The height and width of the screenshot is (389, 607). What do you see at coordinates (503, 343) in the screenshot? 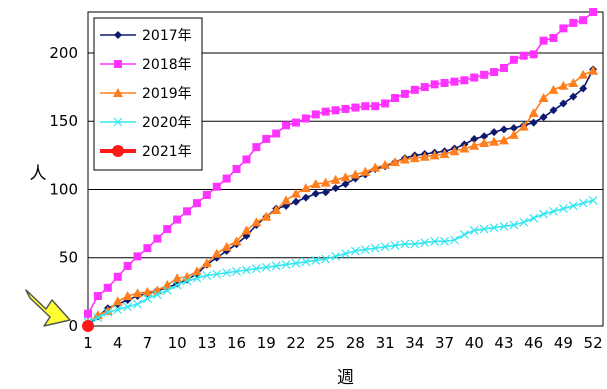
I see `x-tick-label: 43` at bounding box center [503, 343].